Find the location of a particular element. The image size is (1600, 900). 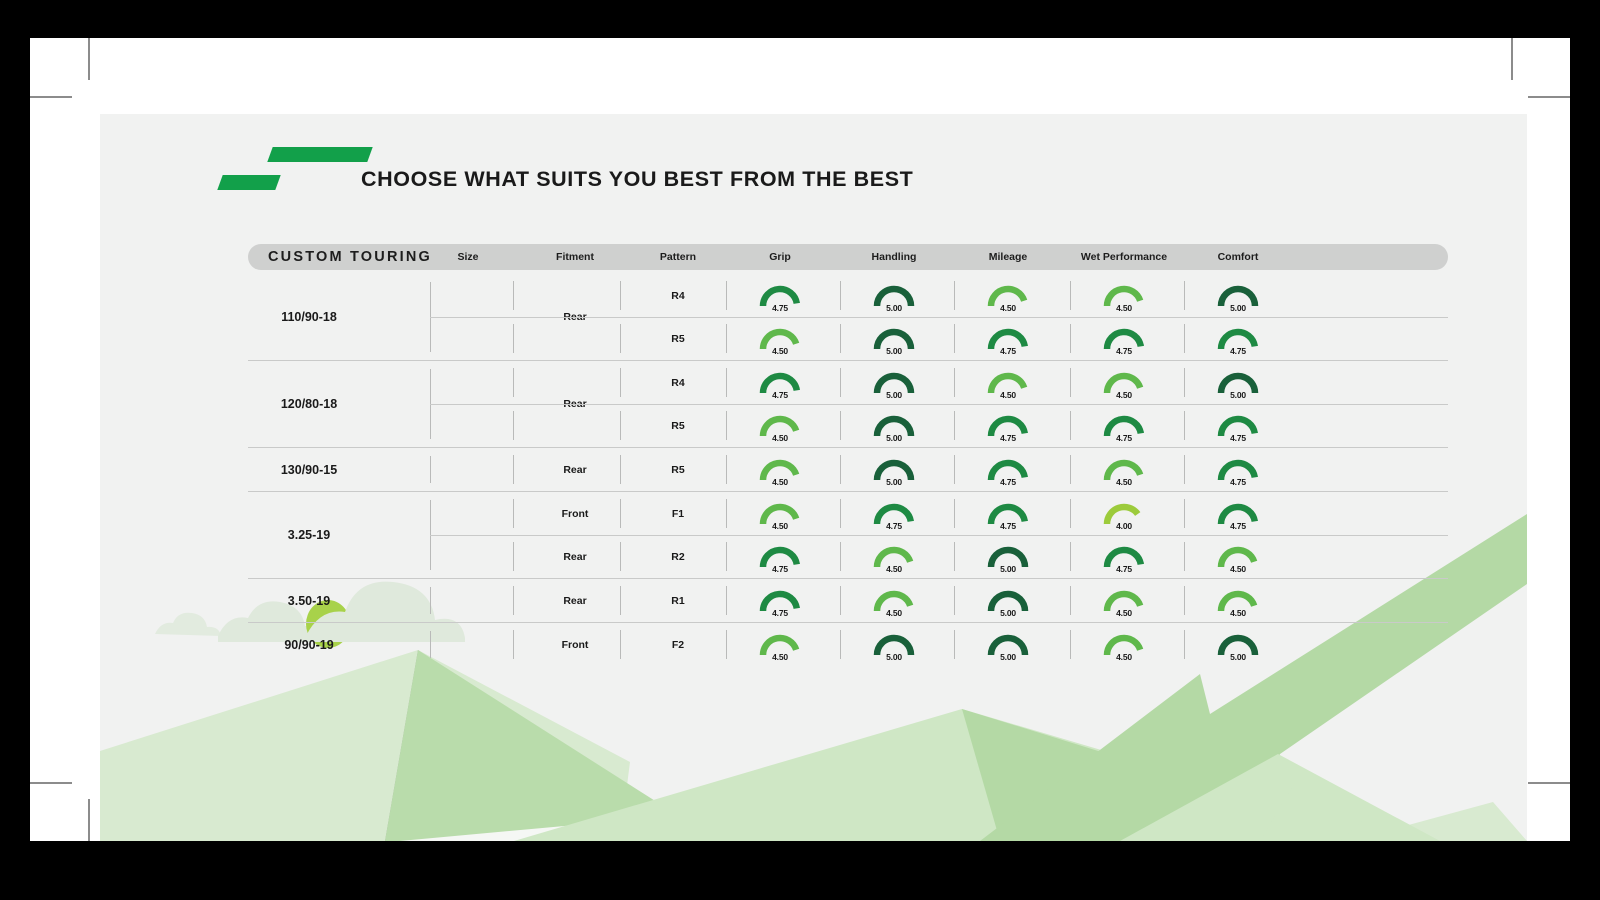

column-divider-size is located at coordinates (431, 469).